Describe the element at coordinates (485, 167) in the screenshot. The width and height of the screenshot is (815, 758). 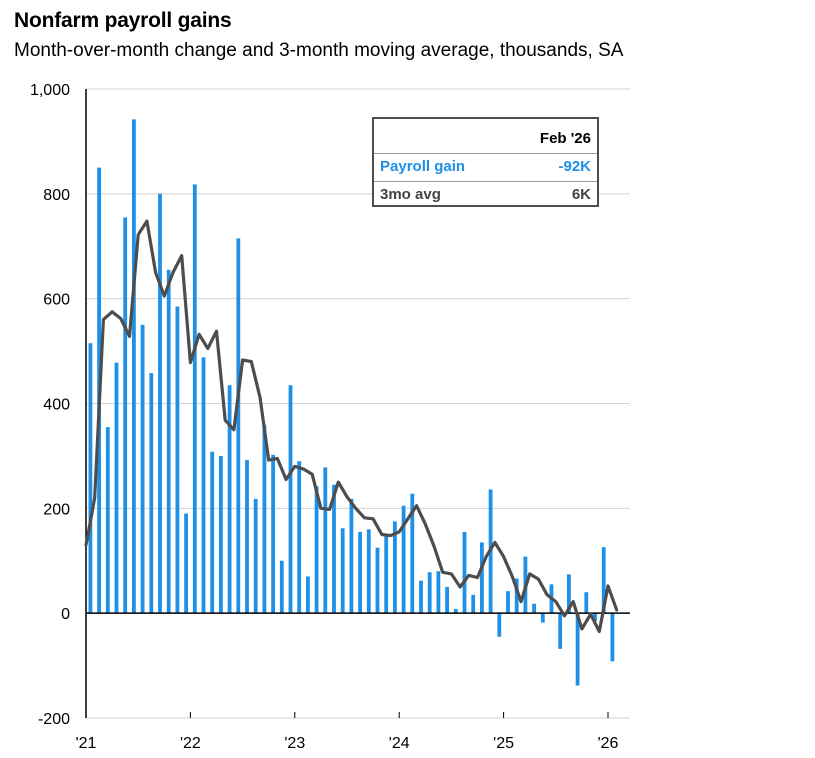
I see `legend-row-payroll: Payroll gain -92K` at that location.